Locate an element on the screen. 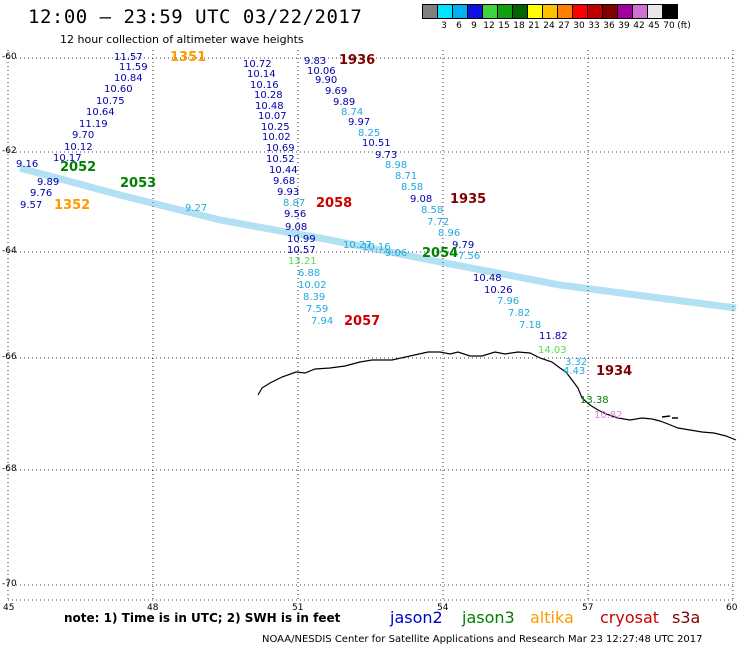 This screenshot has width=740, height=650. wave-height-value: 10.52 is located at coordinates (280, 159).